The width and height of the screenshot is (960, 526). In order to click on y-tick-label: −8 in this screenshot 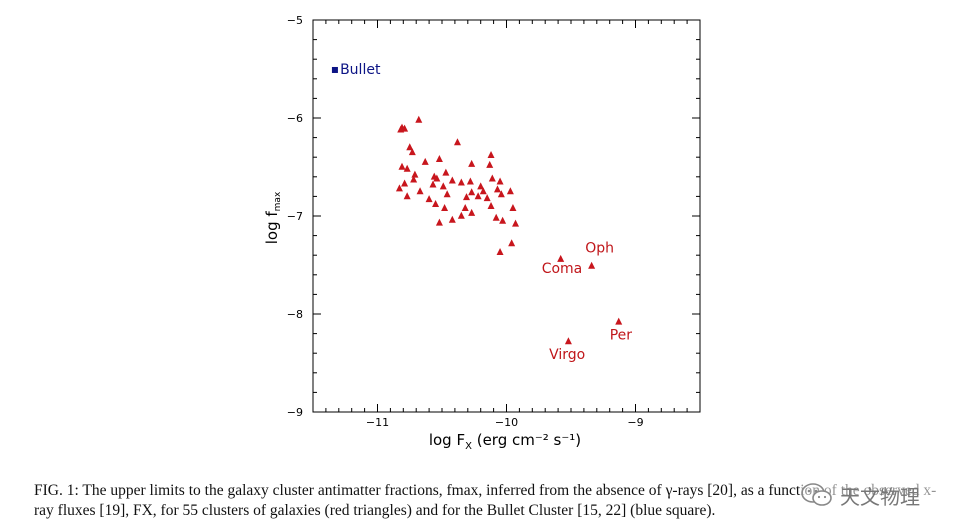, I will do `click(295, 314)`.